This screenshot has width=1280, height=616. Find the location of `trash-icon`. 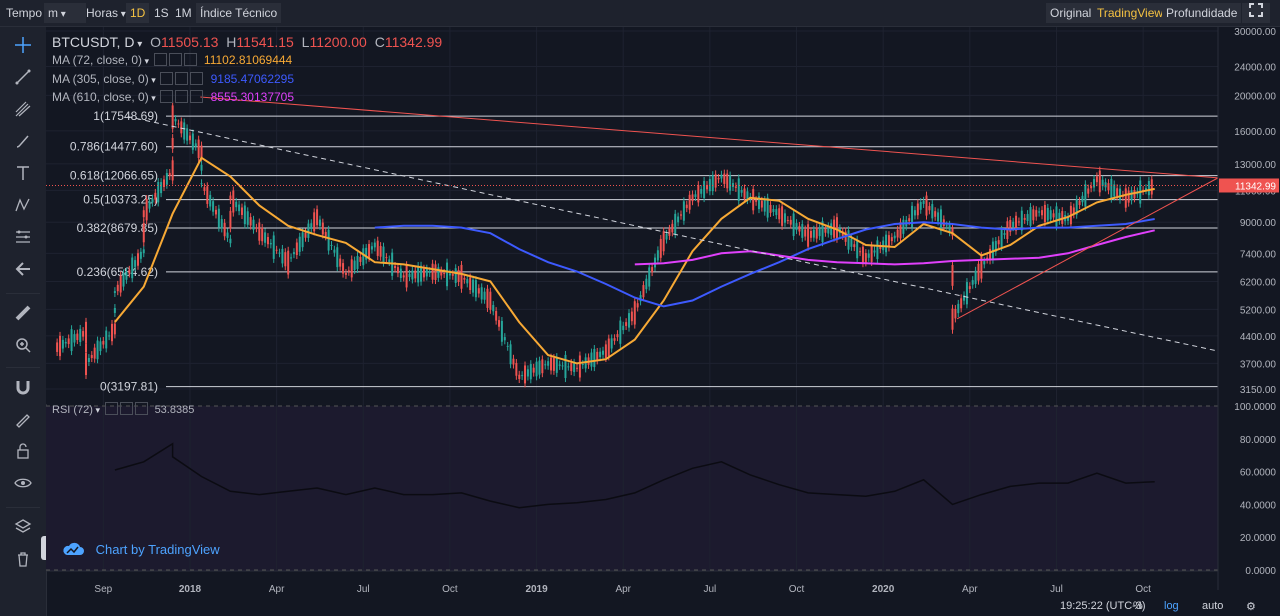

trash-icon is located at coordinates (23, 559).